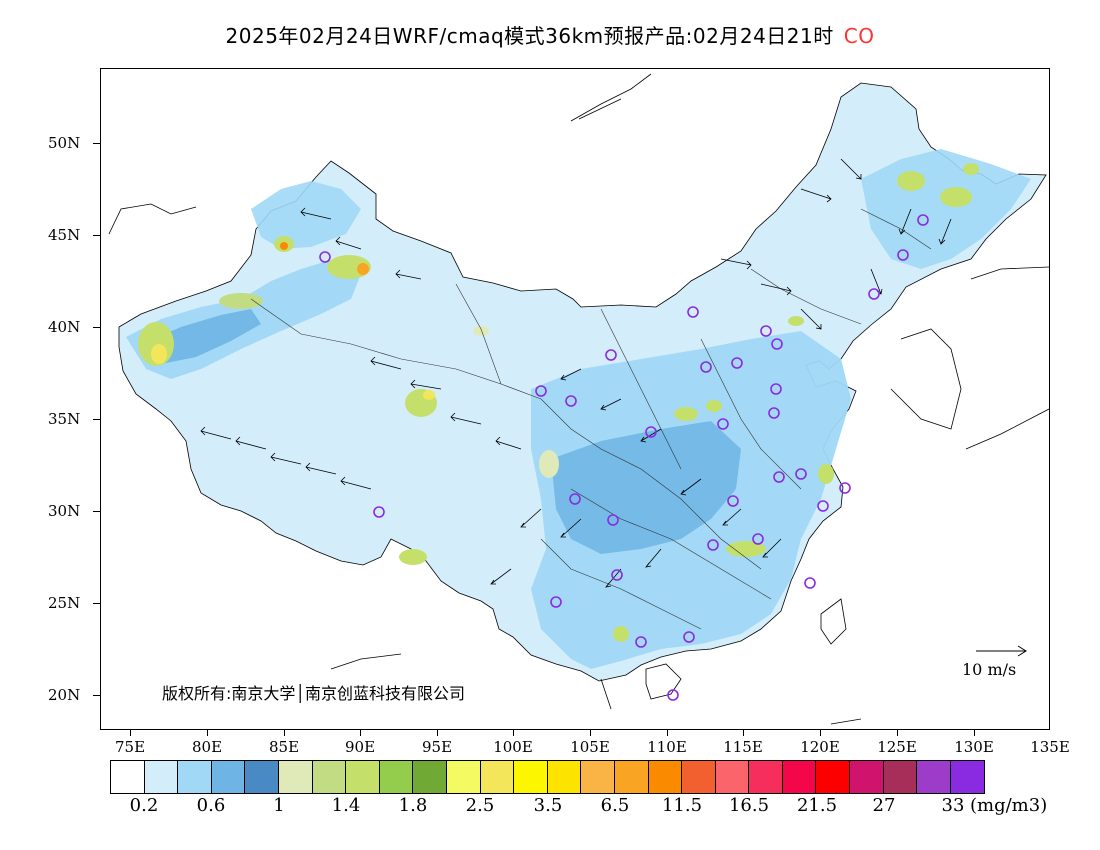 Image resolution: width=1100 pixels, height=850 pixels. What do you see at coordinates (64, 511) in the screenshot?
I see `lat-label-30n: 30N` at bounding box center [64, 511].